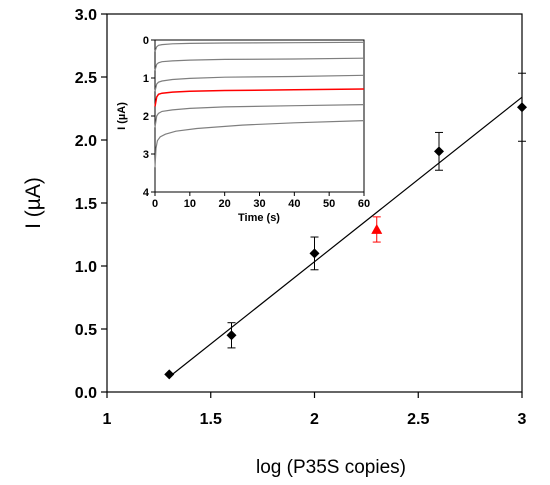 The width and height of the screenshot is (550, 485). I want to click on main-y-tick-label: 0.0, so click(86, 393).